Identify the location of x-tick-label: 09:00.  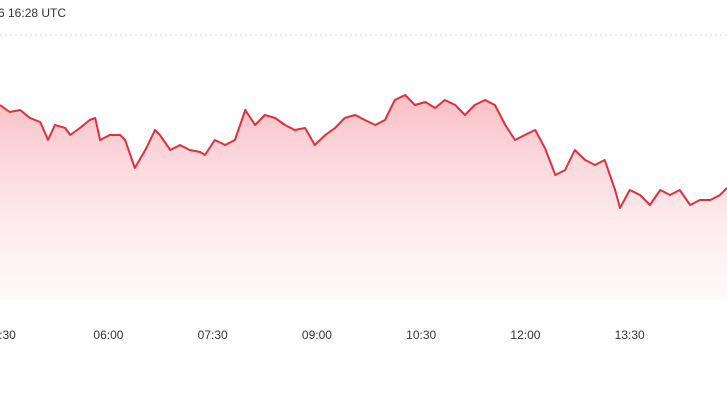
(317, 335).